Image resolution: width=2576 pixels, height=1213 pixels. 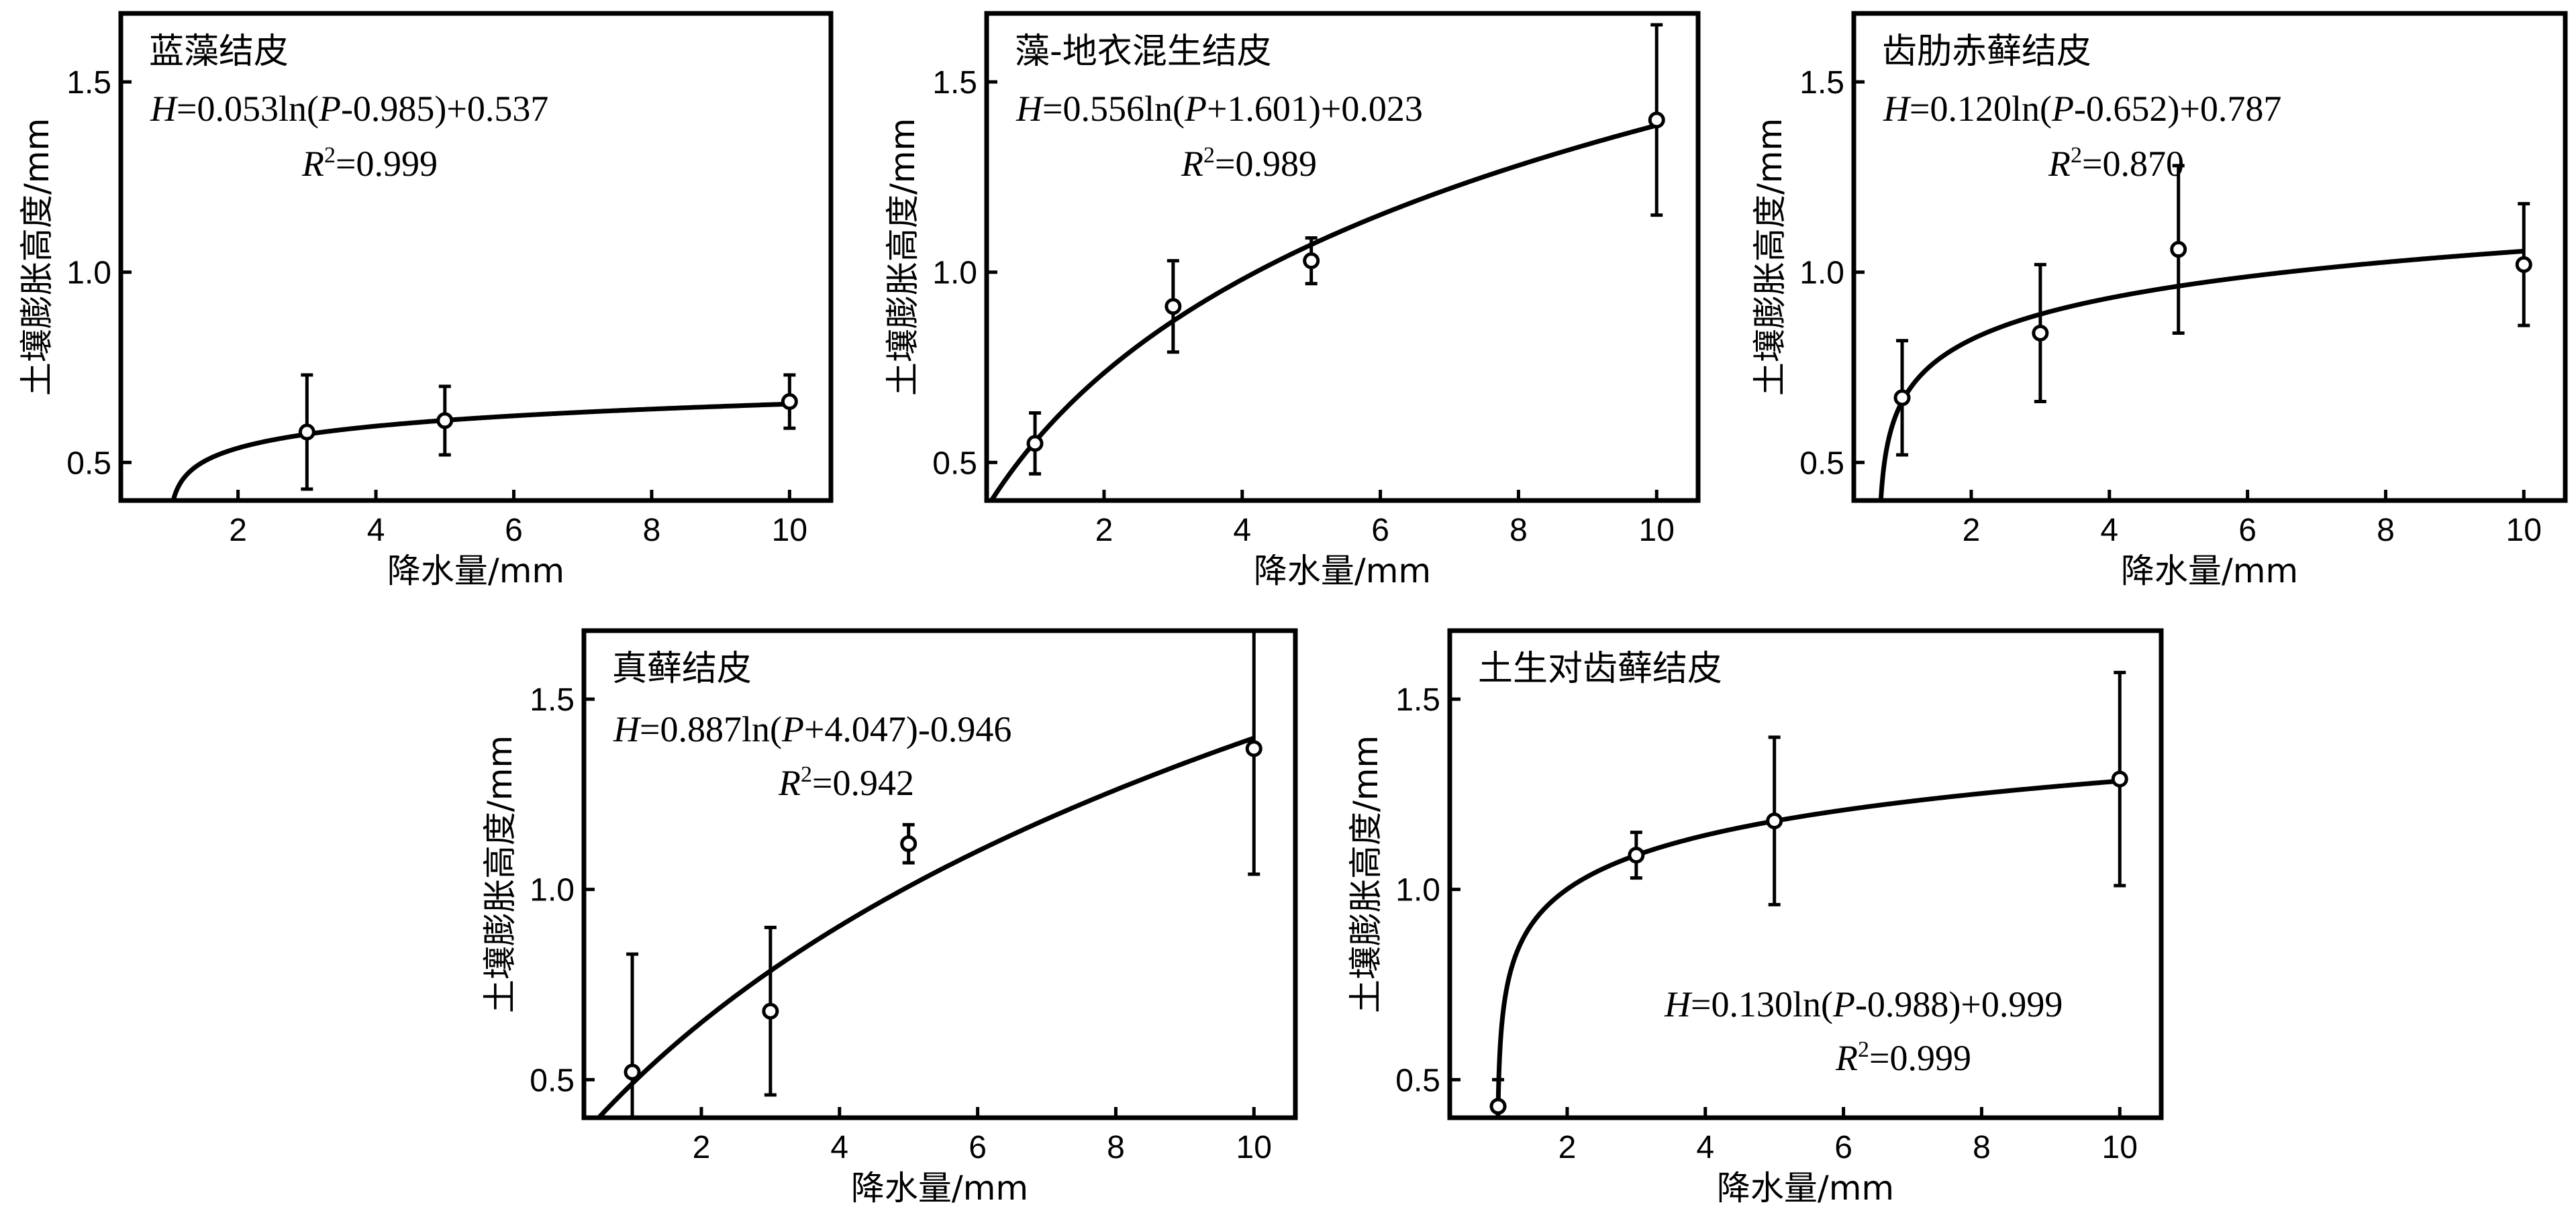 I want to click on r-squared: R2=0.942, so click(x=846, y=782).